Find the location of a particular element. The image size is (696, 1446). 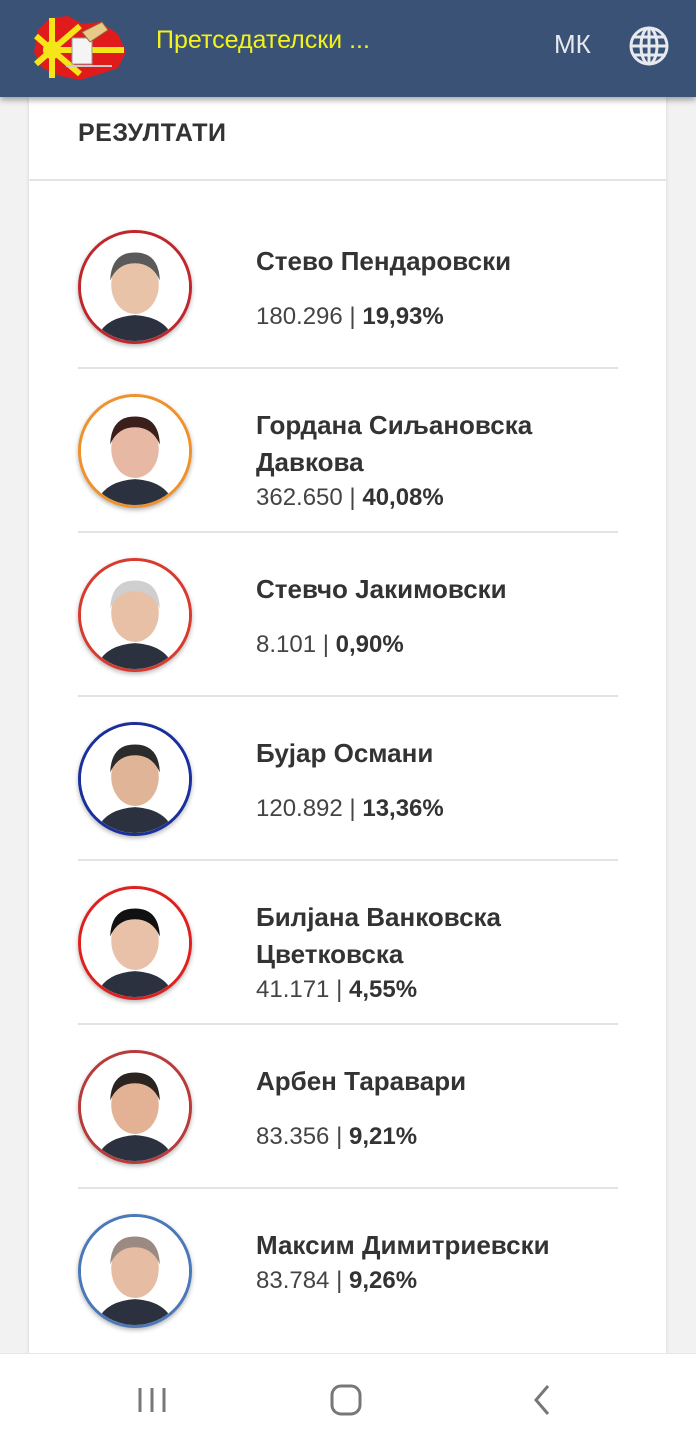

candidate-row: Стевчо Јакимовски 8.101 | 0,90% is located at coordinates (348, 615).